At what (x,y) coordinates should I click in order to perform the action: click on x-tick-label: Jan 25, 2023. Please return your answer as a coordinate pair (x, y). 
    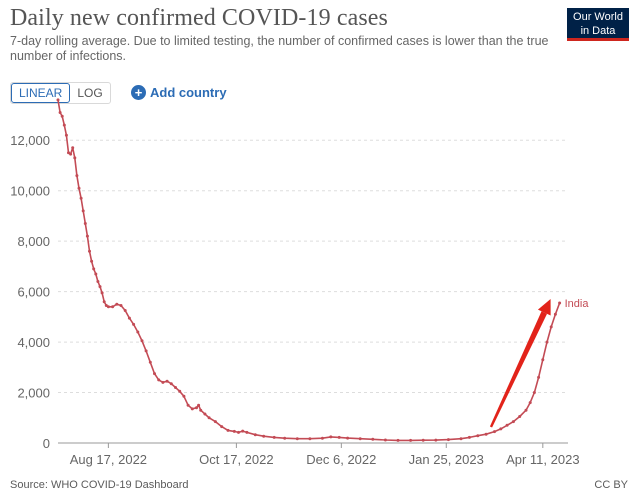
    Looking at the image, I should click on (446, 459).